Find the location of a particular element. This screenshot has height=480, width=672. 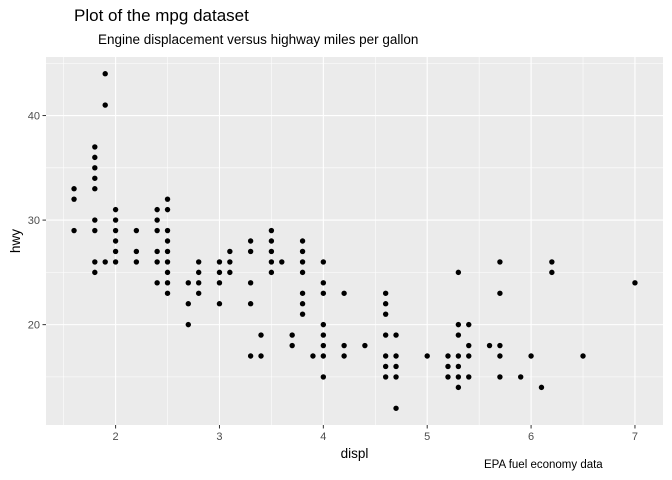

x-axis-ticks: 2 3 4 5 6 7 is located at coordinates (375, 434).